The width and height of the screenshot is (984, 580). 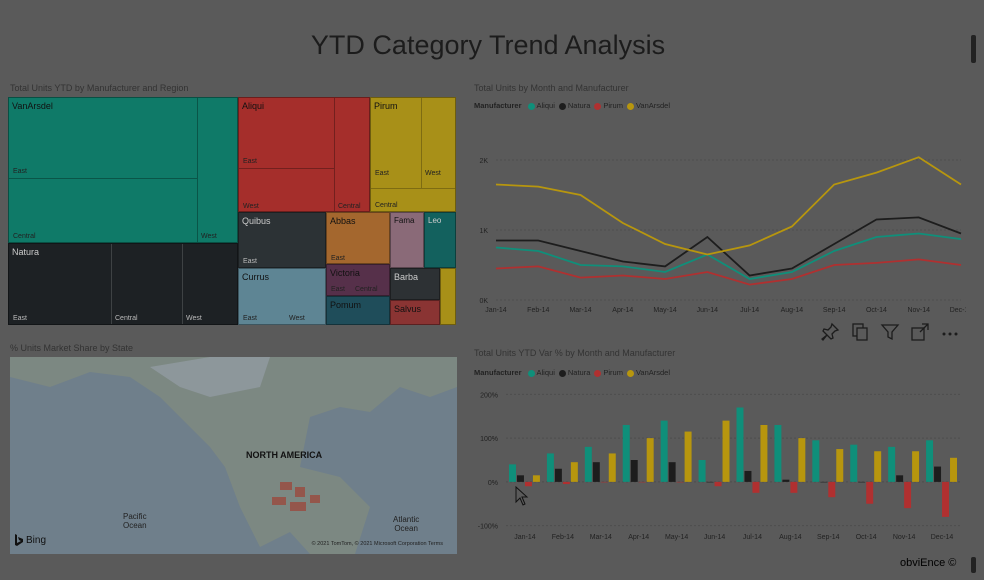 What do you see at coordinates (26, 252) in the screenshot?
I see `treemap-label: Natura` at bounding box center [26, 252].